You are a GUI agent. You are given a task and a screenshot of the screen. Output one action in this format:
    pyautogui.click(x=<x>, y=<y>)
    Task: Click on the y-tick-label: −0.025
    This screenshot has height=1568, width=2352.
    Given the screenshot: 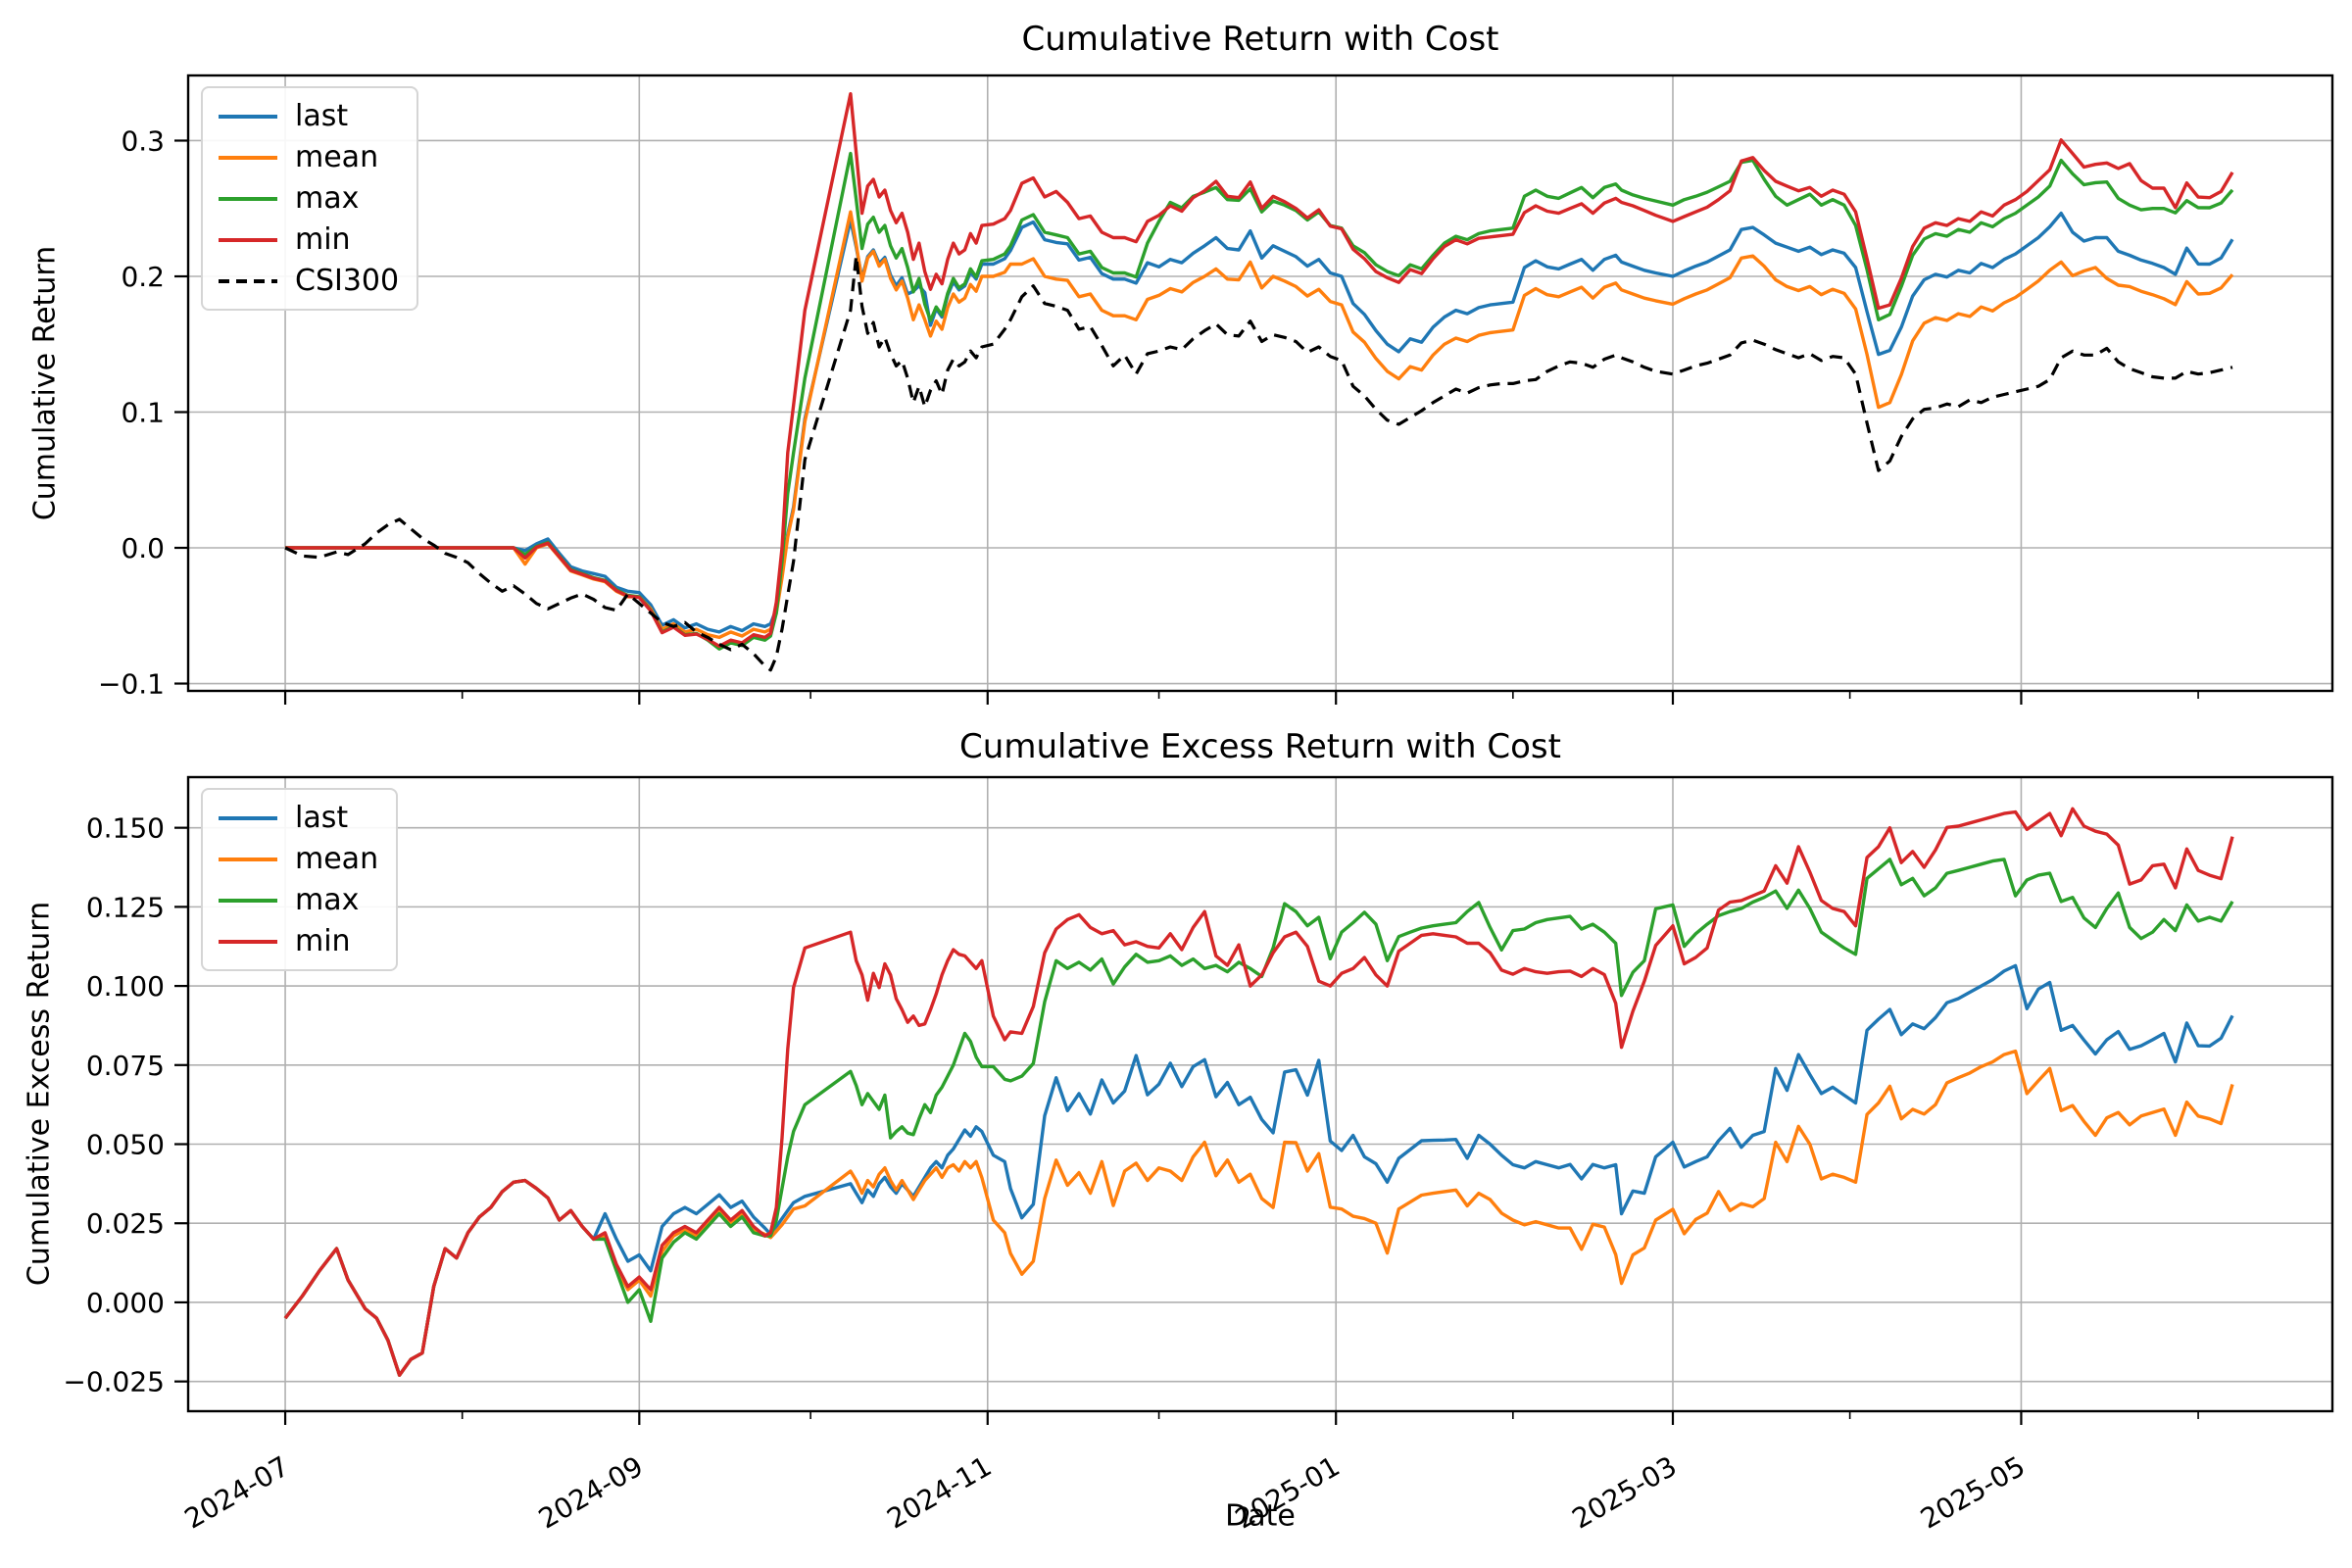 What is the action you would take?
    pyautogui.click(x=114, y=1382)
    